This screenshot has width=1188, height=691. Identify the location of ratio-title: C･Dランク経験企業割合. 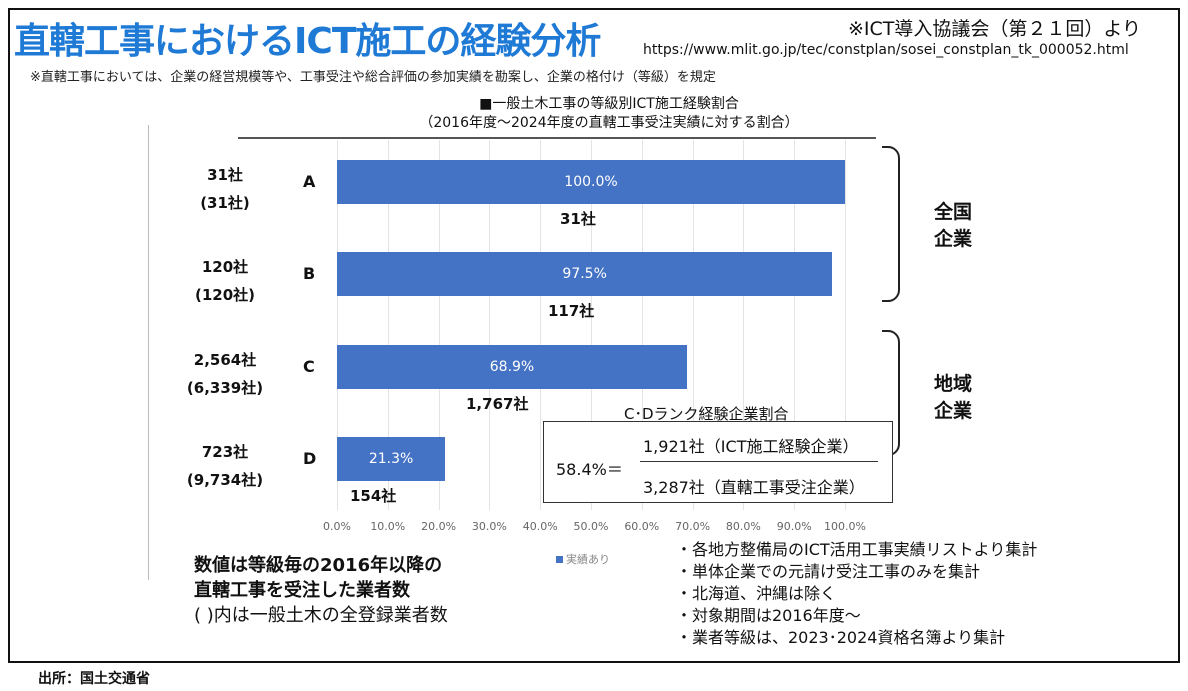
(706, 414).